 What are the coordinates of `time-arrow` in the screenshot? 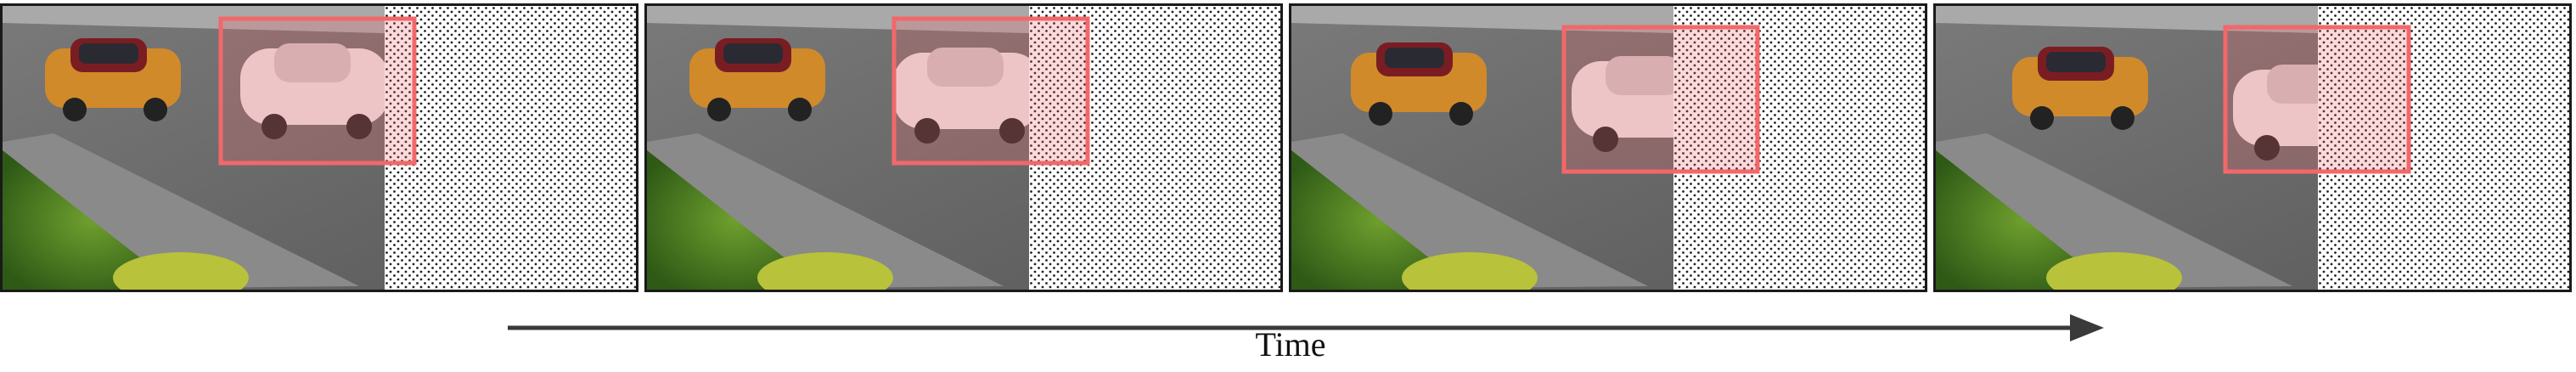 It's located at (1306, 327).